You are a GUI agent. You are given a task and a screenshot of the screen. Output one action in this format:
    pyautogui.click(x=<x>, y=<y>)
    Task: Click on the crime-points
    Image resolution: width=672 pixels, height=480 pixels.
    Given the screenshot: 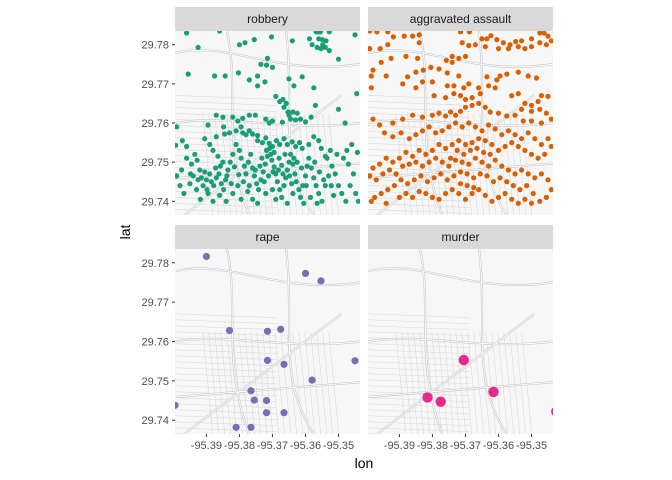 What is the action you would take?
    pyautogui.click(x=267, y=118)
    